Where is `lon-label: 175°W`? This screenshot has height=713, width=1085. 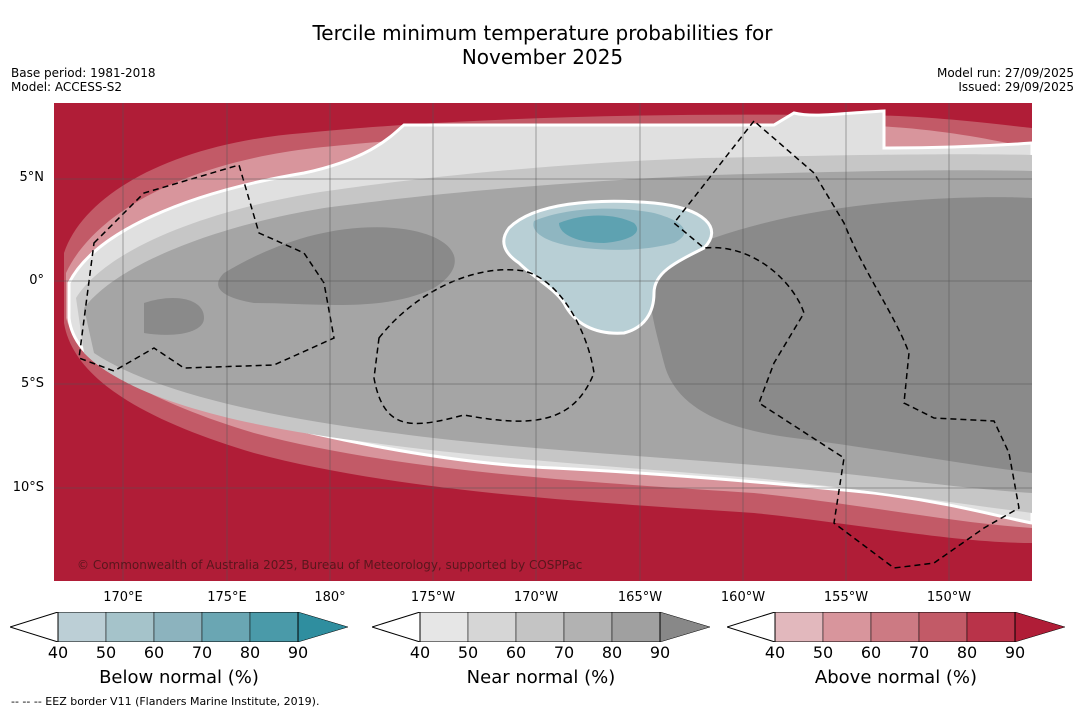
lon-label: 175°W is located at coordinates (433, 597).